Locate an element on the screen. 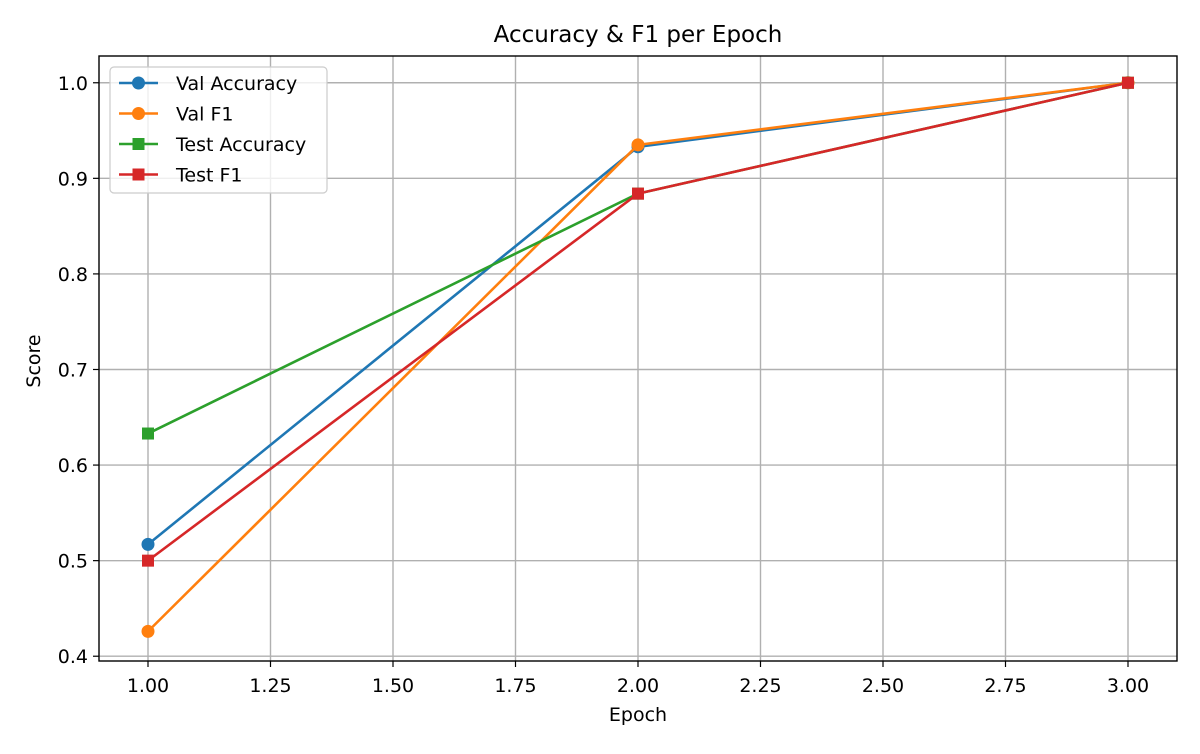 The height and width of the screenshot is (754, 1200). legend-marker-test-accuracy is located at coordinates (138, 144).